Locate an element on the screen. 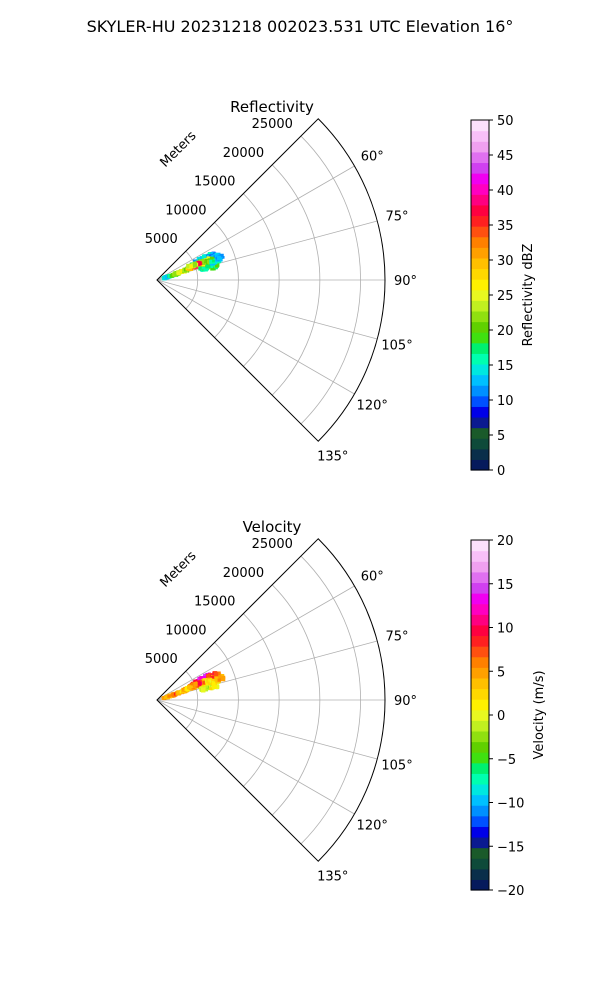  theta-tick-label: 60° is located at coordinates (372, 577).